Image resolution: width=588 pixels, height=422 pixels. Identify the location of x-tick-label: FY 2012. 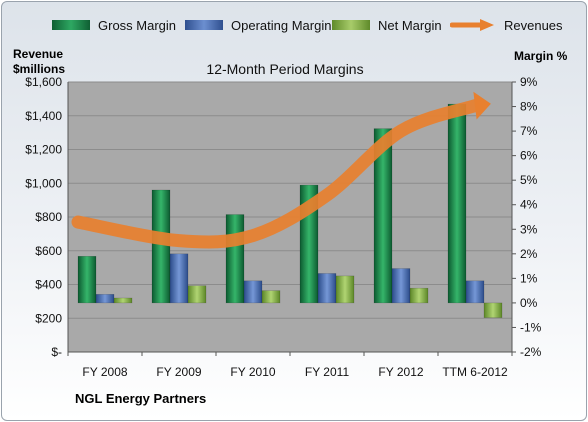
(400, 372).